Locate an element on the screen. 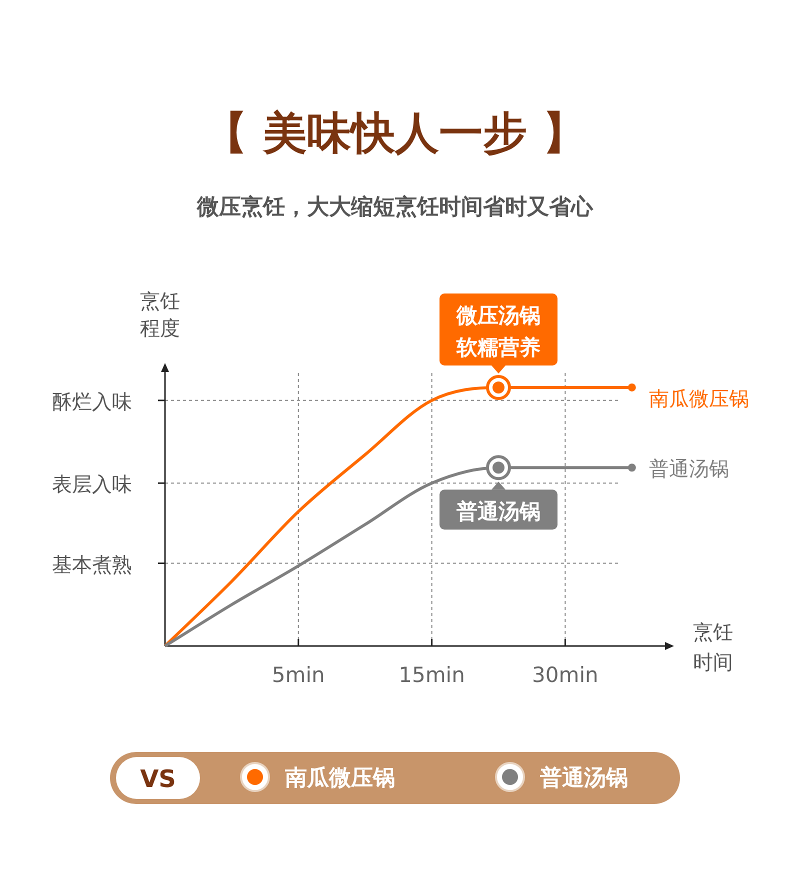 This screenshot has width=790, height=871. x-tick-label: 5min is located at coordinates (298, 675).